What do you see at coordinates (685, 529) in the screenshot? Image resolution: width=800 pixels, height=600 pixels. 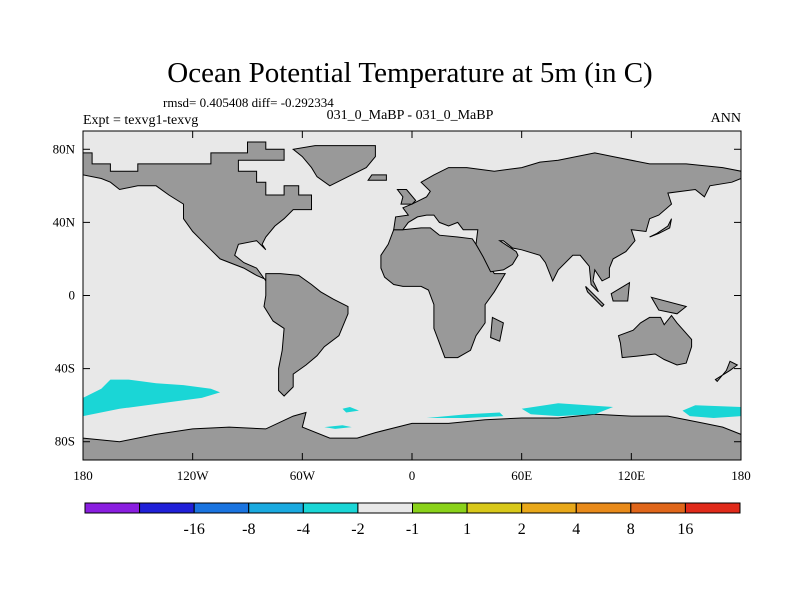 I see `colorbar-label: 16` at bounding box center [685, 529].